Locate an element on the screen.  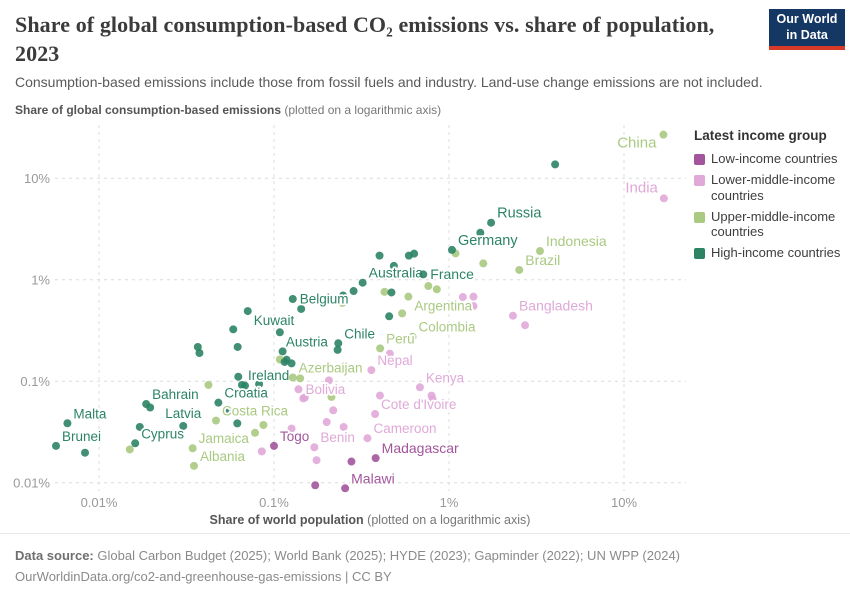
data-point-Bangladesh is located at coordinates (512, 315).